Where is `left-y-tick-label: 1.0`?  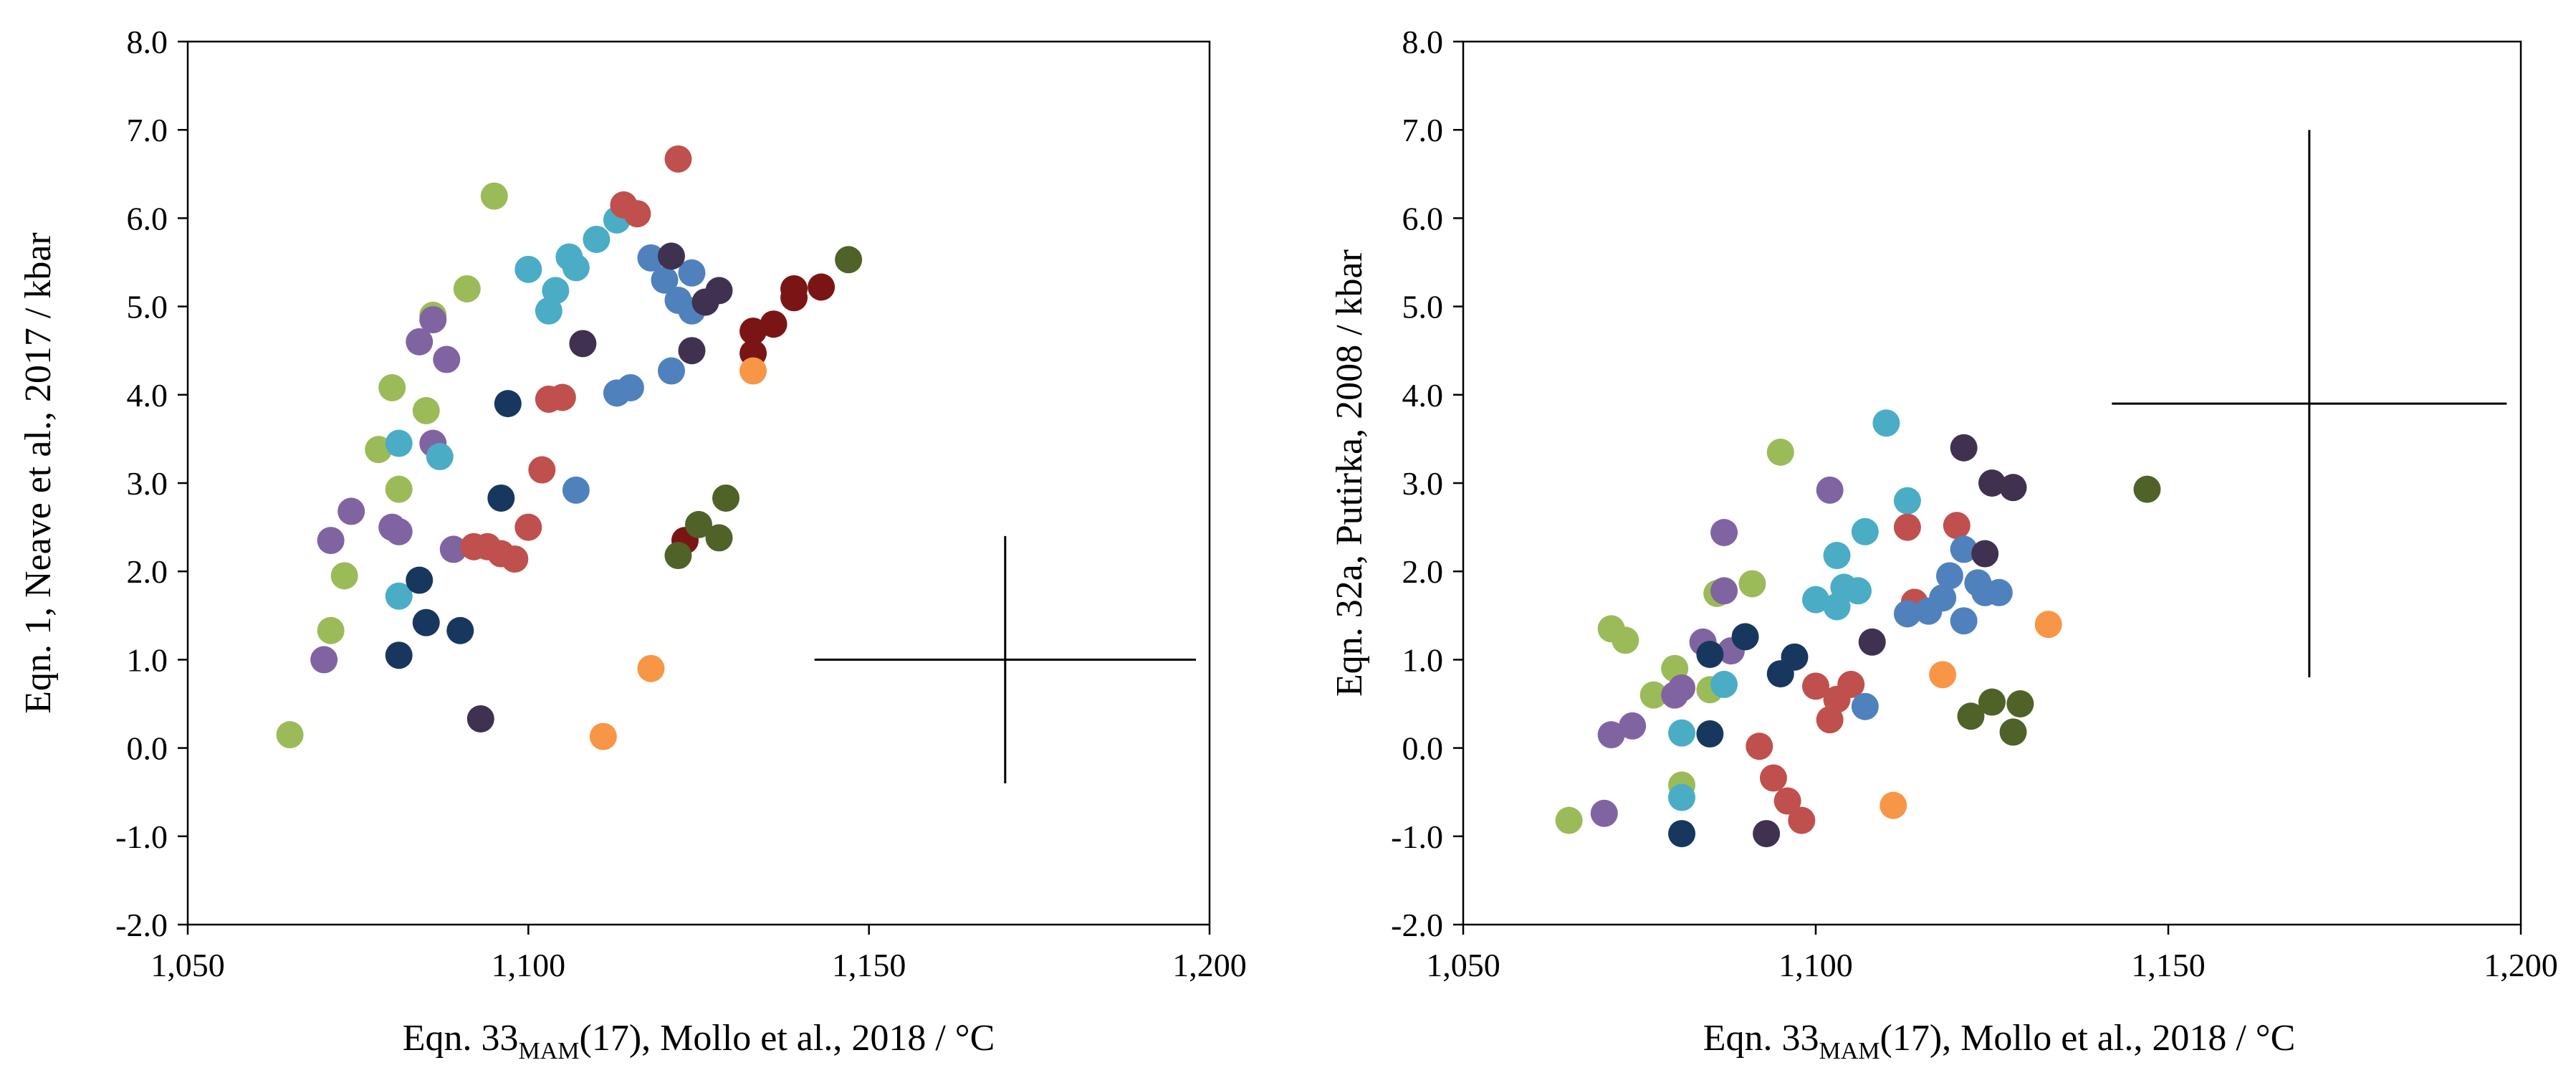
left-y-tick-label: 1.0 is located at coordinates (147, 659).